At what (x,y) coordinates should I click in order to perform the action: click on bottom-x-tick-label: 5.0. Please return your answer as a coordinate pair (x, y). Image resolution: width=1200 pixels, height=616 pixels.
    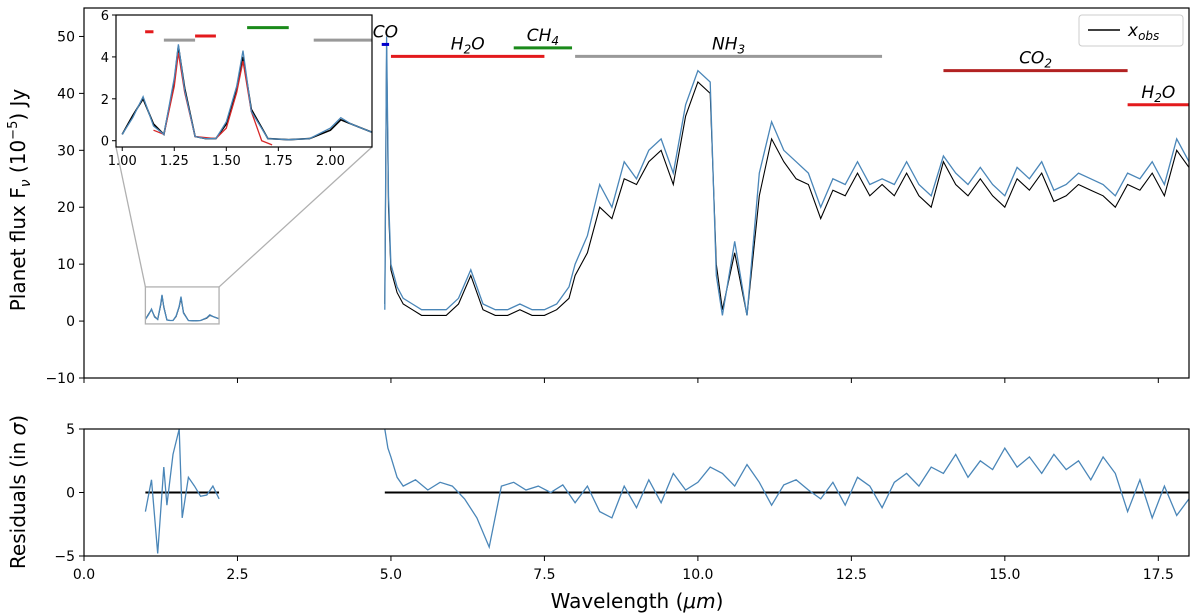
    Looking at the image, I should click on (391, 575).